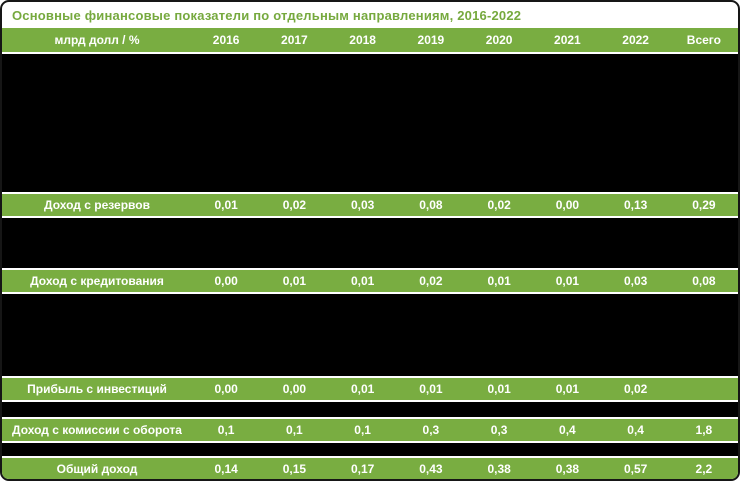 This screenshot has width=740, height=481. Describe the element at coordinates (97, 469) in the screenshot. I see `row-label: Общий доход` at that location.